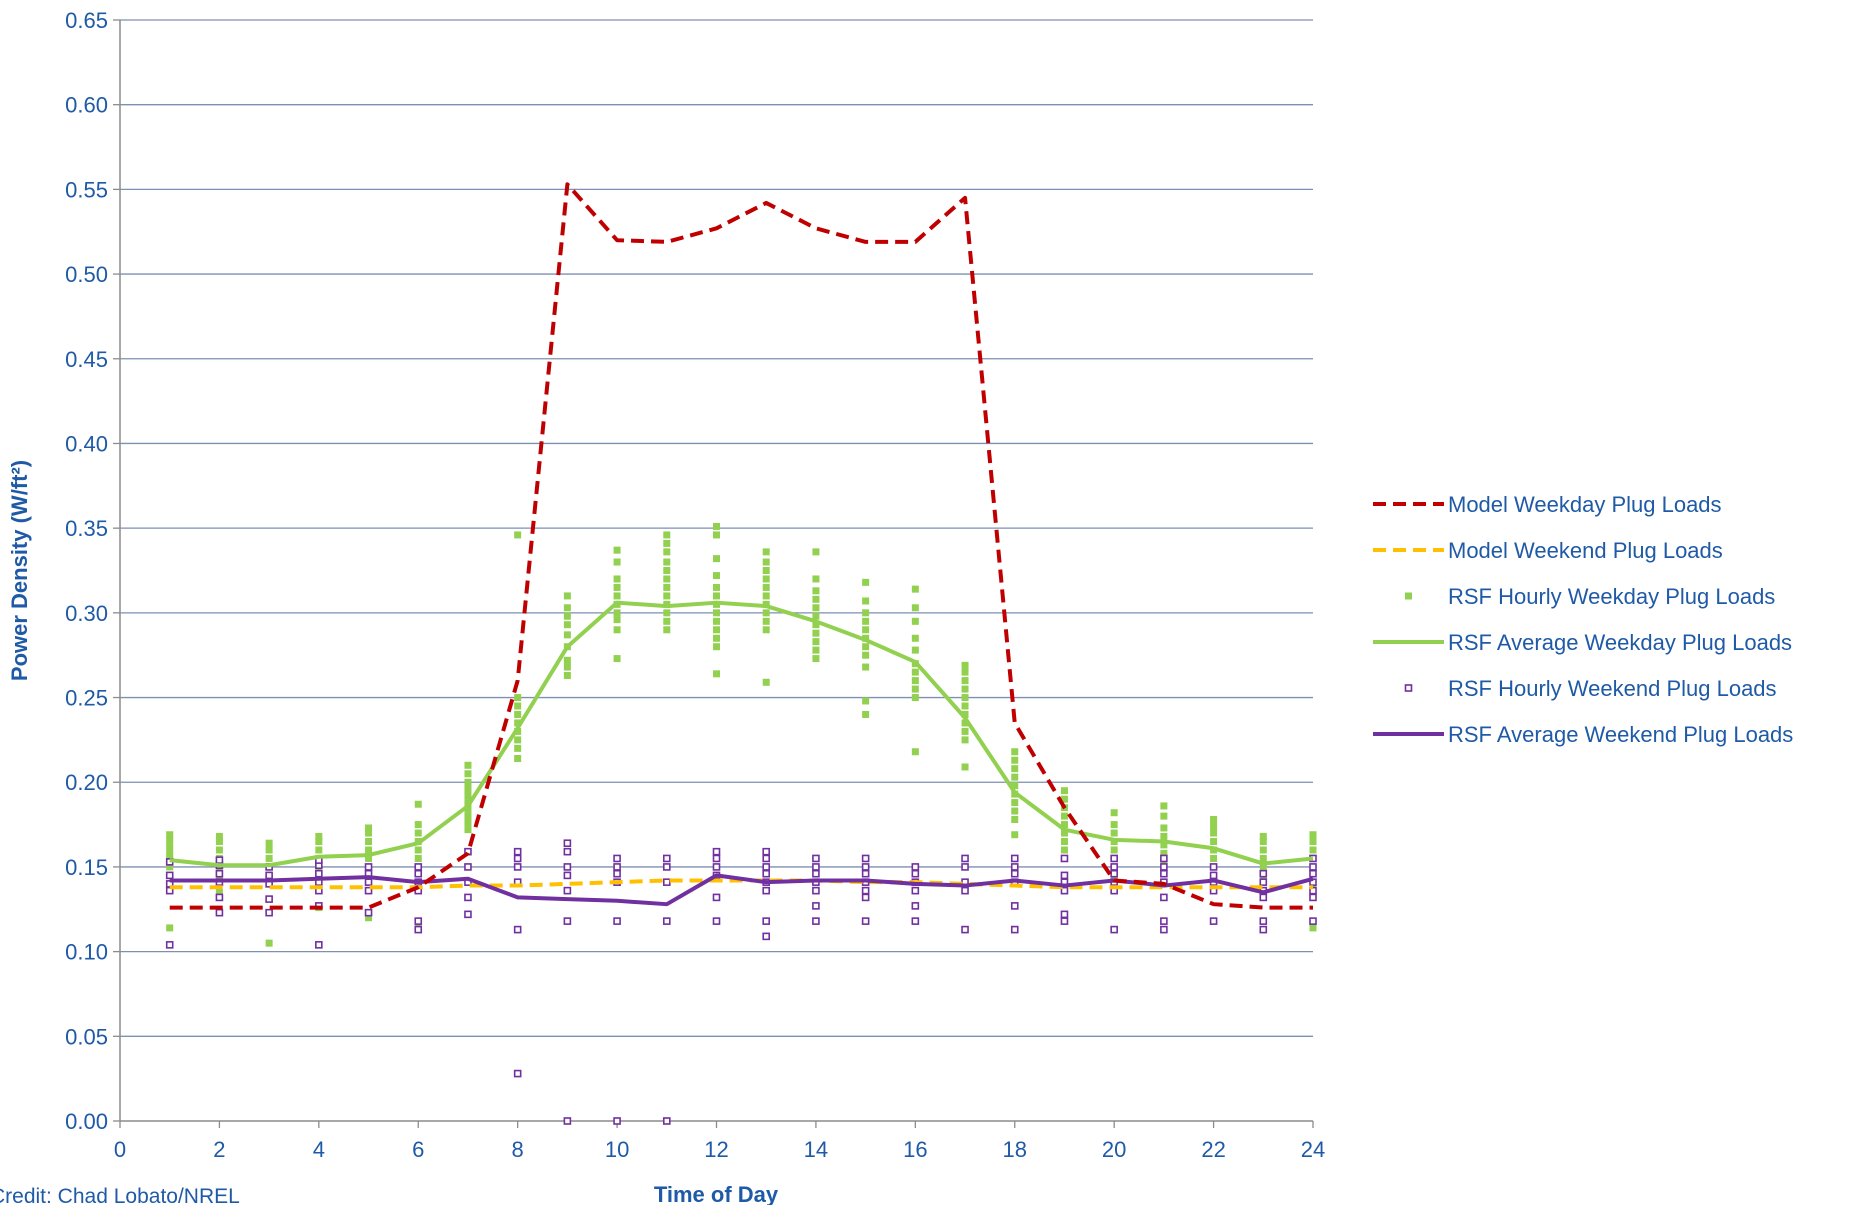 Image resolution: width=1871 pixels, height=1205 pixels. I want to click on x-tick-label: 2, so click(219, 1149).